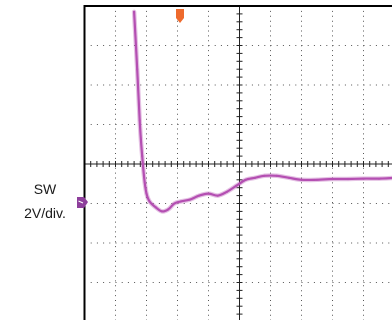  I want to click on trigger-marker, so click(180, 16).